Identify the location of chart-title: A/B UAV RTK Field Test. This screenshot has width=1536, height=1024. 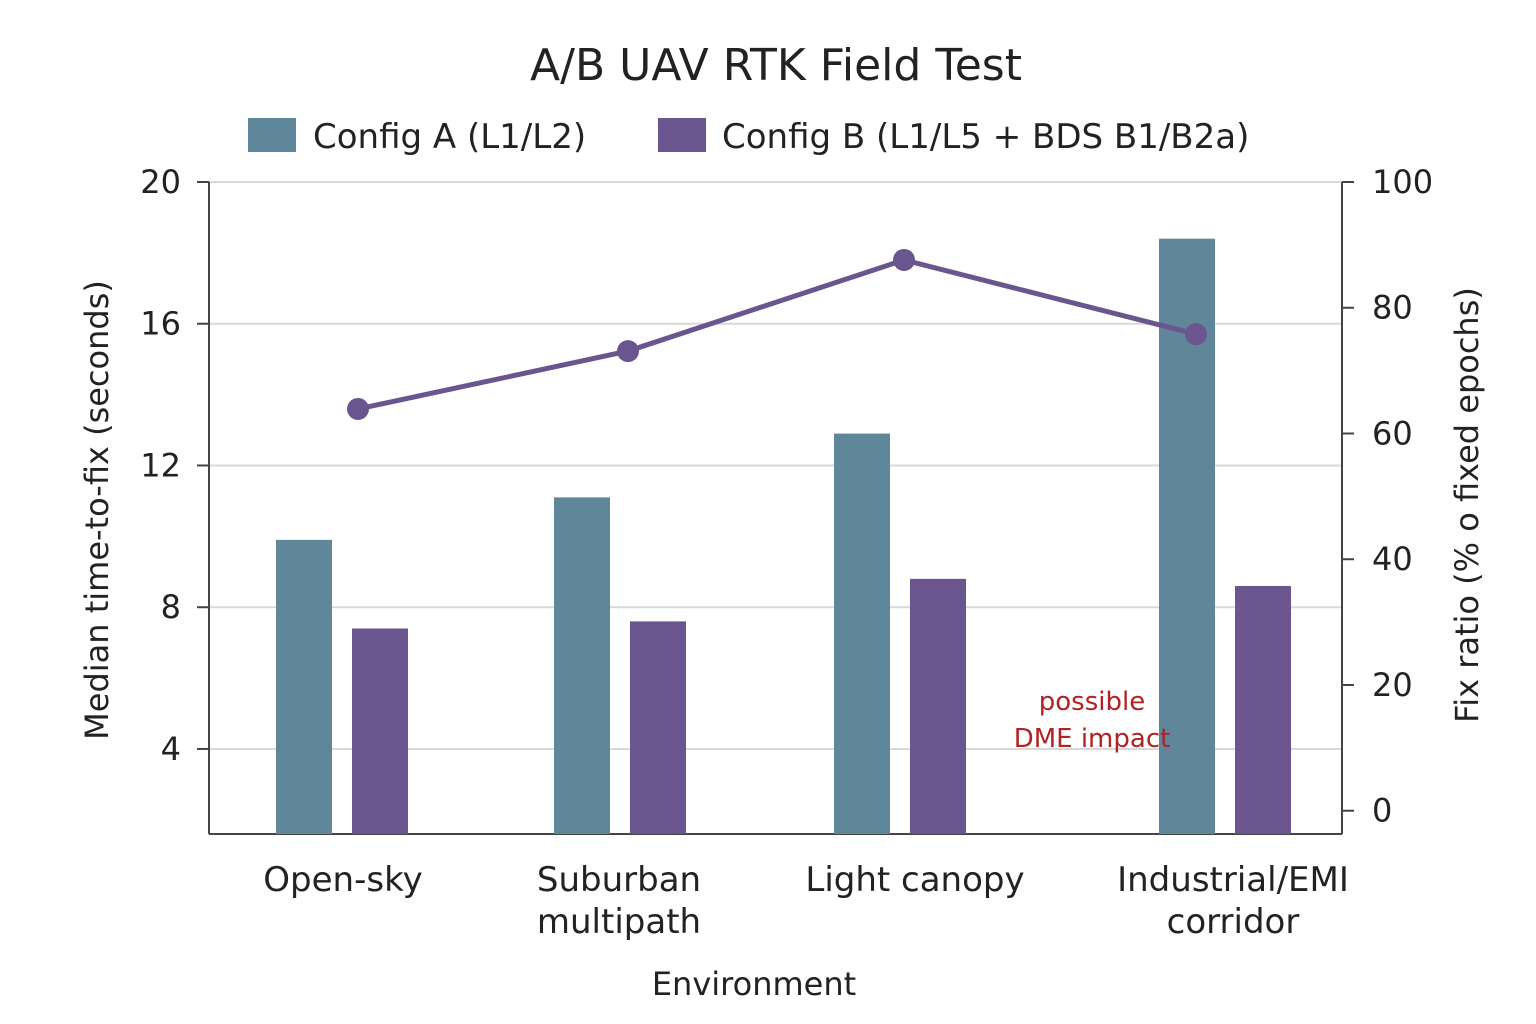
(776, 65).